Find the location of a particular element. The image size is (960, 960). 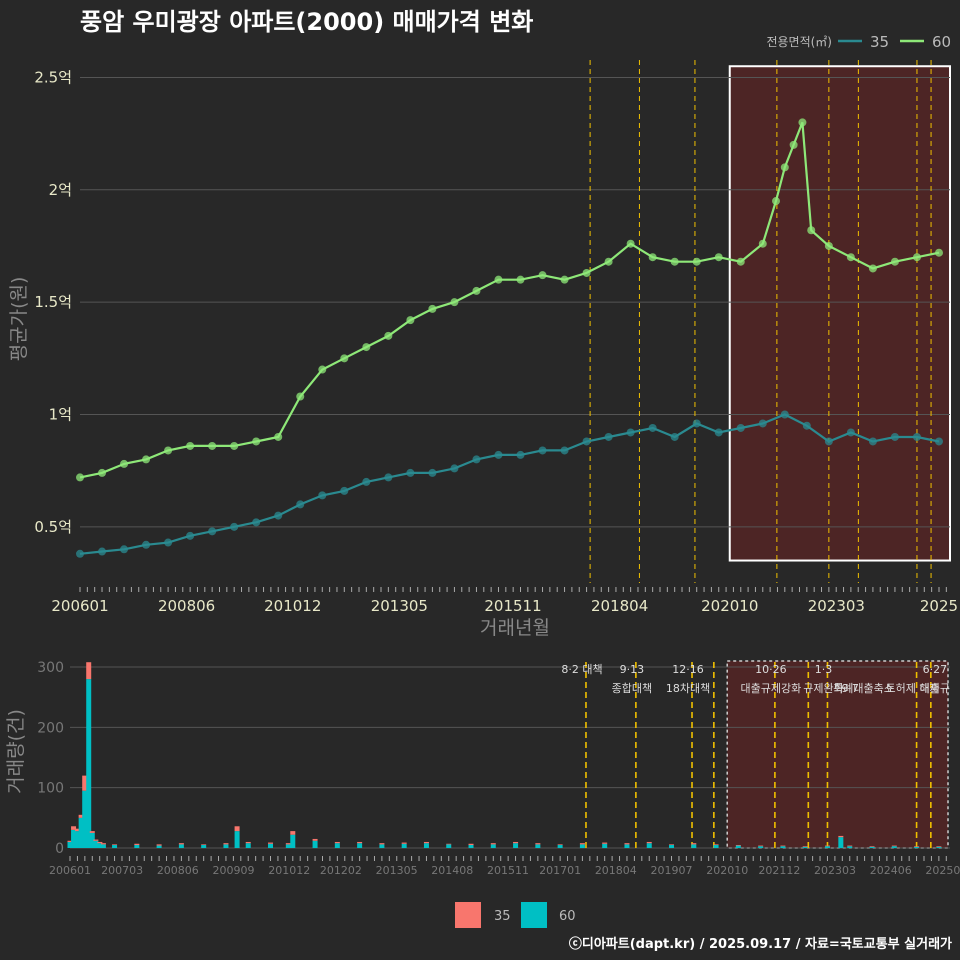

policy-label-date: 10·26 is located at coordinates (771, 669).